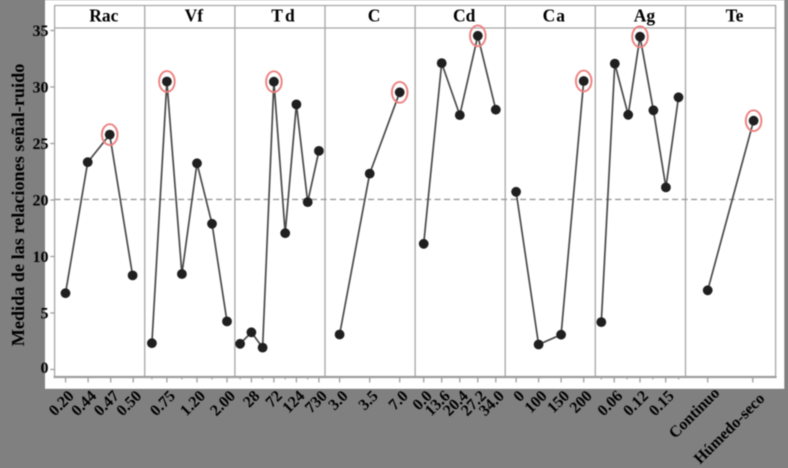  What do you see at coordinates (103, 15) in the screenshot?
I see `svg-text: Rac` at bounding box center [103, 15].